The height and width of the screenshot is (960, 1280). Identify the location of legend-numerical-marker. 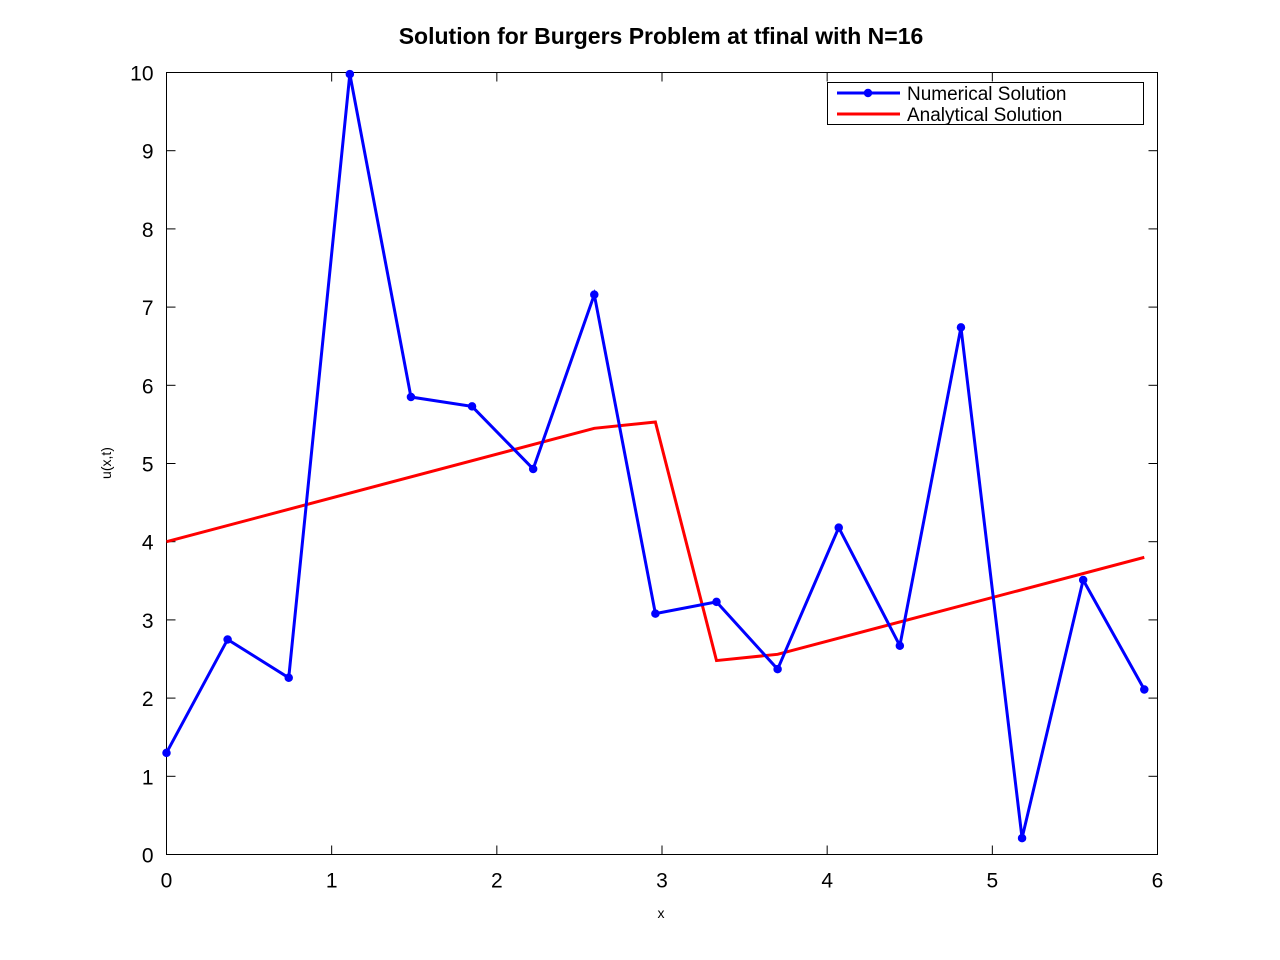
(868, 93).